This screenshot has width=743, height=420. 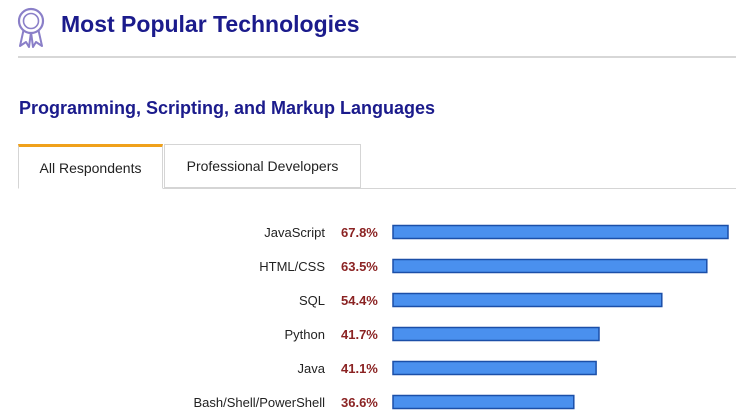 I want to click on value-label: 36.6%, so click(x=359, y=402).